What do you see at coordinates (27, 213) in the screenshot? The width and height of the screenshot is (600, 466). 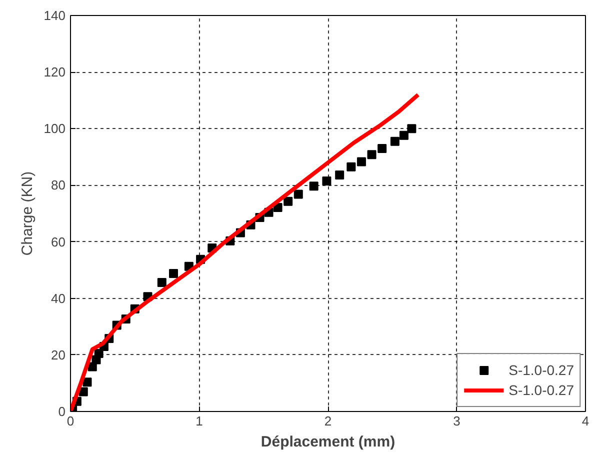 I see `y-axis-title: Charge (KN)` at bounding box center [27, 213].